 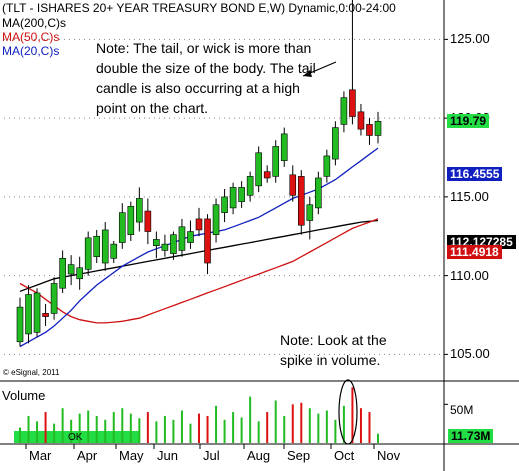 I want to click on ma200-label: MA(200,C)s, so click(x=34, y=23).